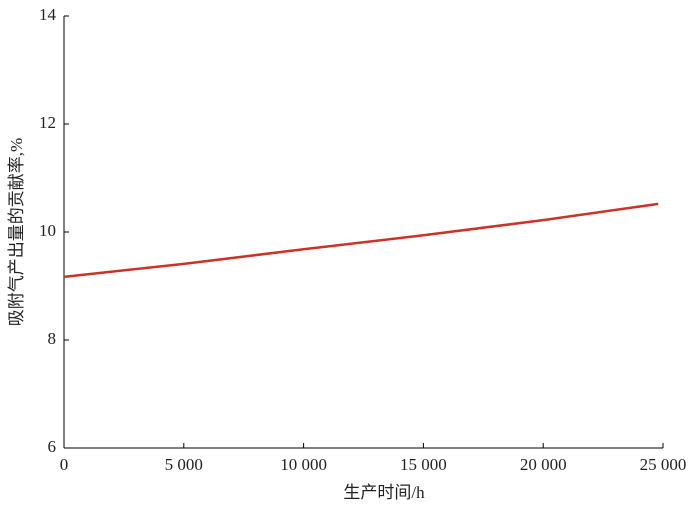  I want to click on y-tick-label: 10, so click(47, 230).